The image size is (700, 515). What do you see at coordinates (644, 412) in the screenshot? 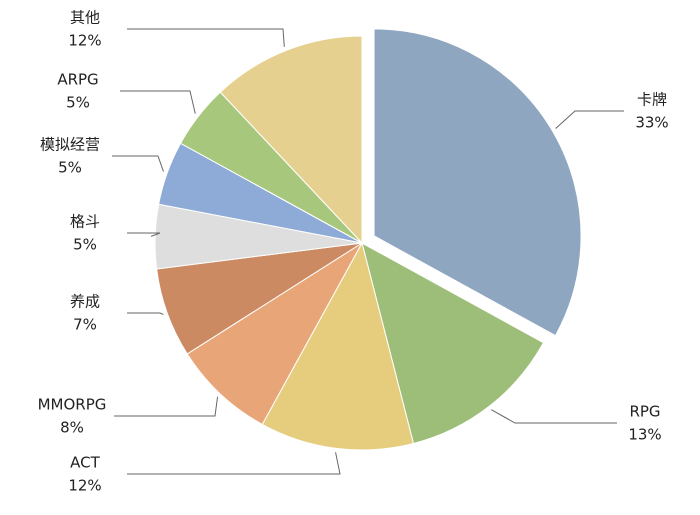
I see `slice-label: RPG` at bounding box center [644, 412].